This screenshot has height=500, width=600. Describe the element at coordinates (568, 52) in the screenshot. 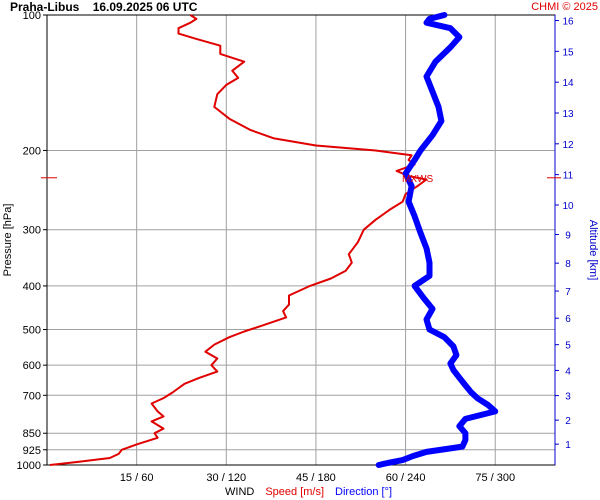

I see `altitude-tick-label: 15` at that location.